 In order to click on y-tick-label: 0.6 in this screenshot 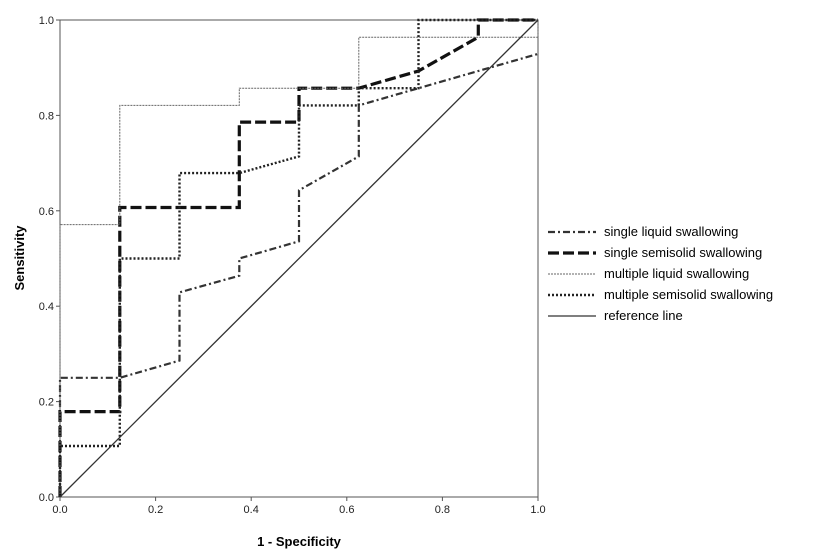, I will do `click(46, 212)`.